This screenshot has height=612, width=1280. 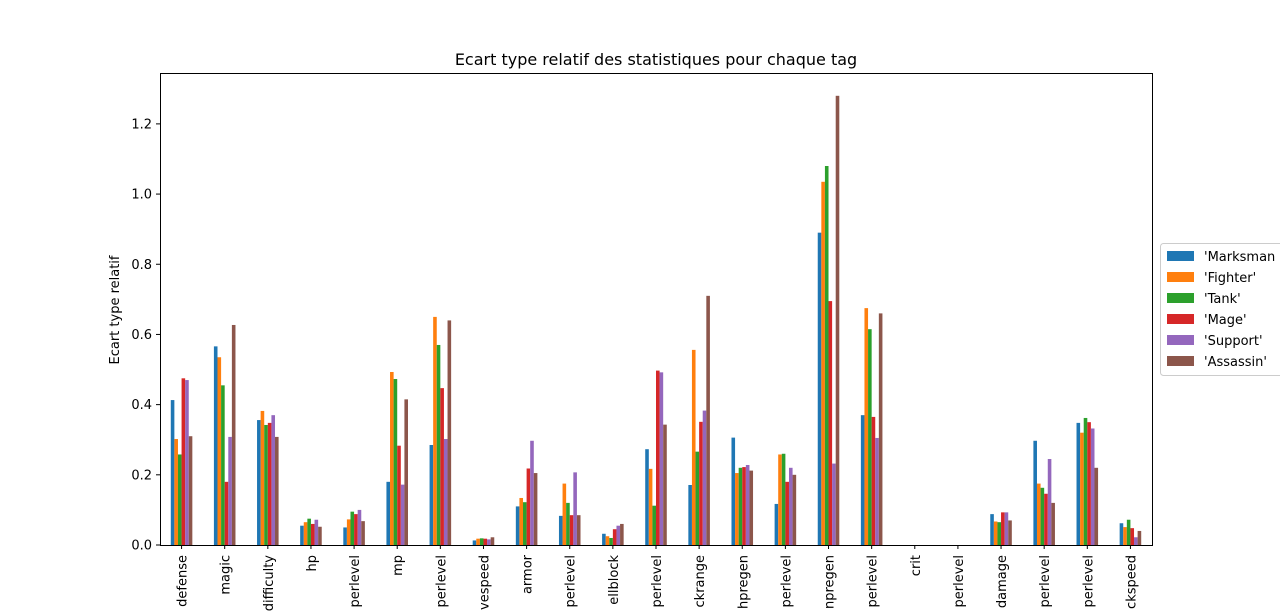 What do you see at coordinates (145, 335) in the screenshot?
I see `y-axis: 0.0 0.2 0.4 0.6 0.8 1.0 1.2` at bounding box center [145, 335].